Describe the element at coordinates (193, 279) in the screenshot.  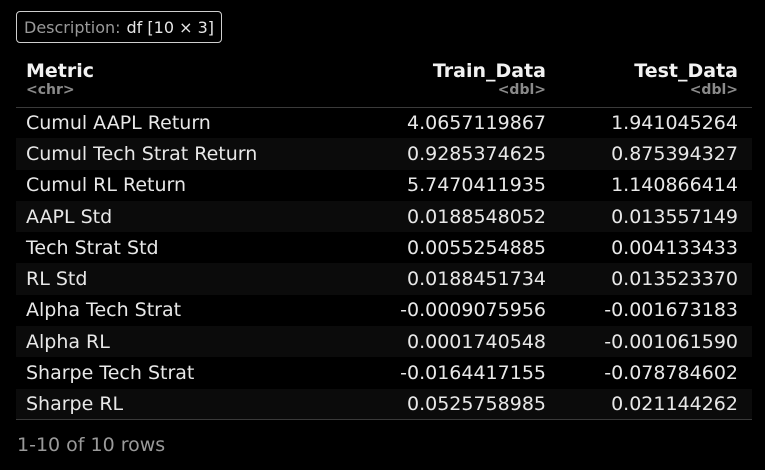
I see `cell-metric: RL Std` at that location.